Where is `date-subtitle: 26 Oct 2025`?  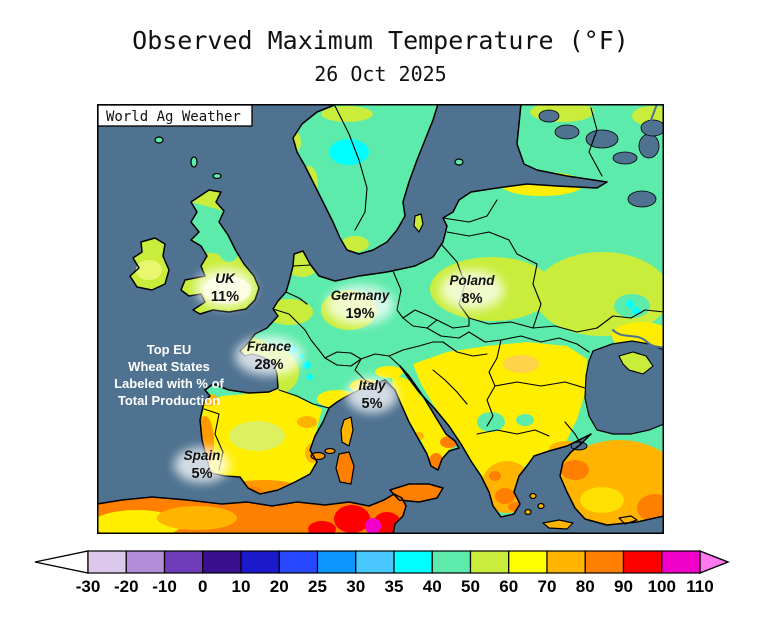 date-subtitle: 26 Oct 2025 is located at coordinates (380, 74).